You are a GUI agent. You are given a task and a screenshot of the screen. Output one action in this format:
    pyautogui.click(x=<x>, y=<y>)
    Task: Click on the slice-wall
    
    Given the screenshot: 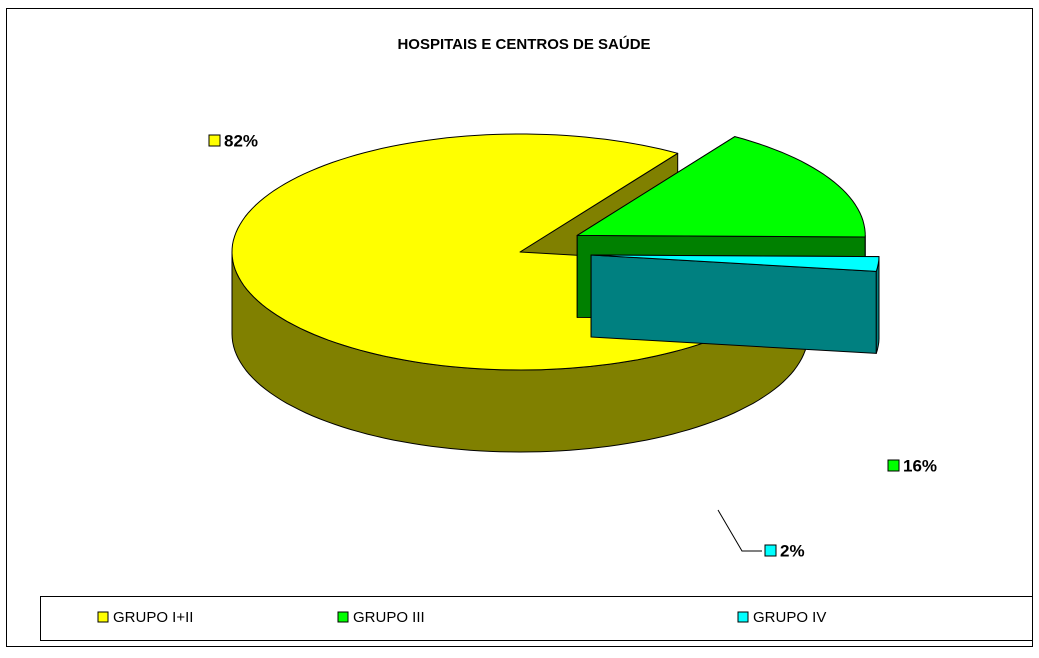 What is the action you would take?
    pyautogui.click(x=733, y=304)
    